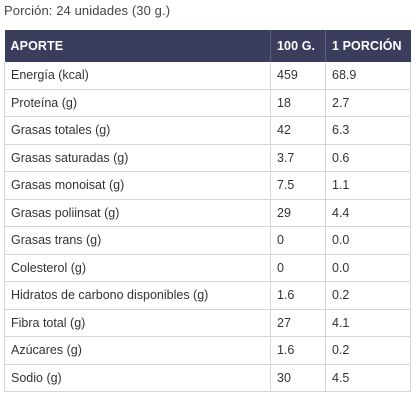 The width and height of the screenshot is (416, 405). I want to click on nutrient-name: Sodio (g), so click(137, 378).